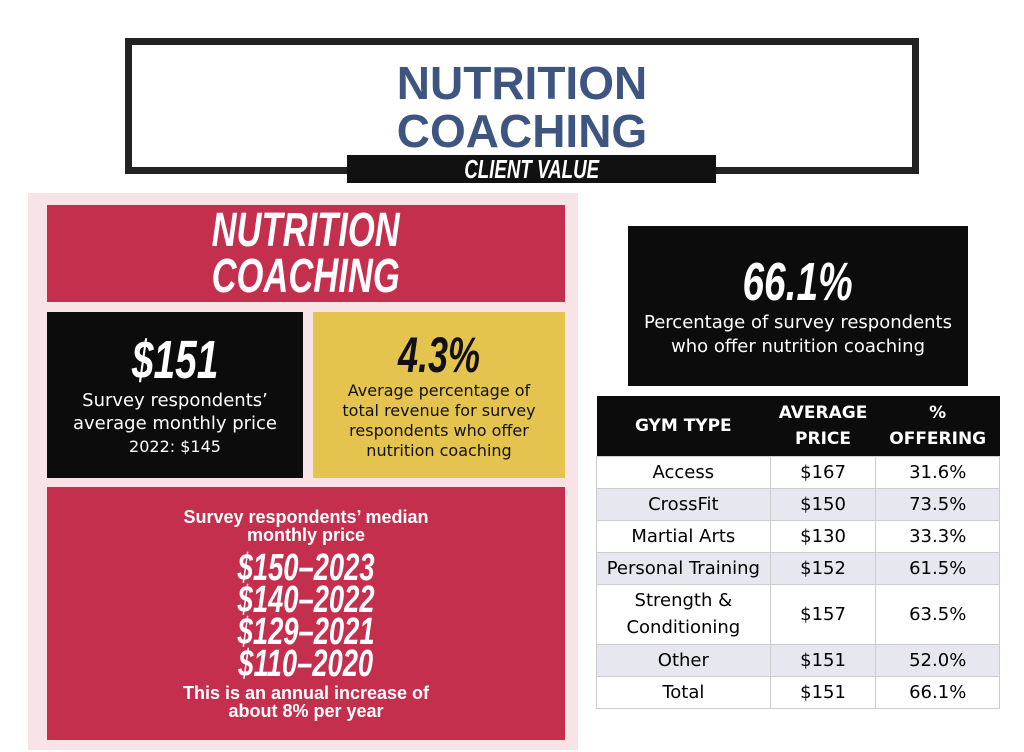  I want to click on table-cell: 31.6%, so click(937, 472).